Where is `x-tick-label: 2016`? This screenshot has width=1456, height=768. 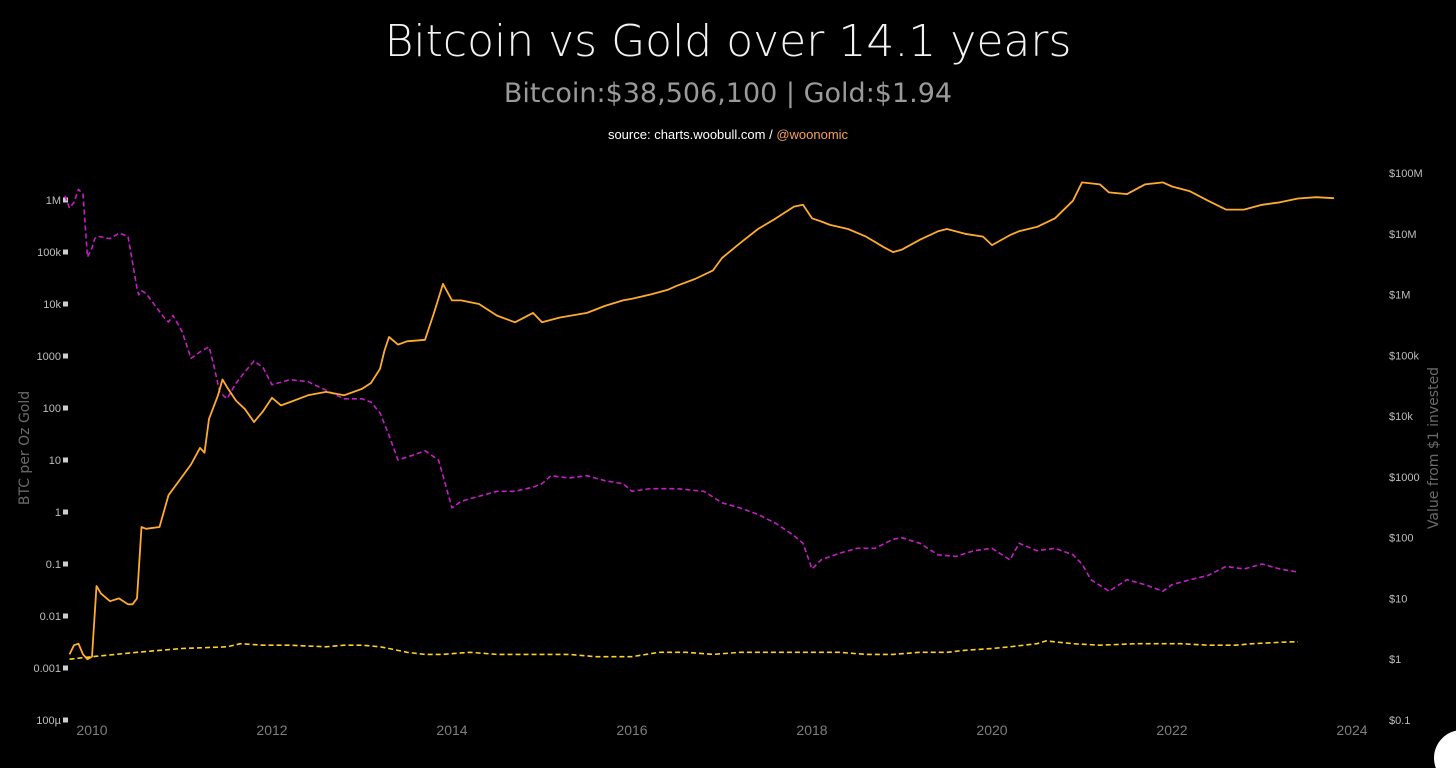 x-tick-label: 2016 is located at coordinates (631, 730).